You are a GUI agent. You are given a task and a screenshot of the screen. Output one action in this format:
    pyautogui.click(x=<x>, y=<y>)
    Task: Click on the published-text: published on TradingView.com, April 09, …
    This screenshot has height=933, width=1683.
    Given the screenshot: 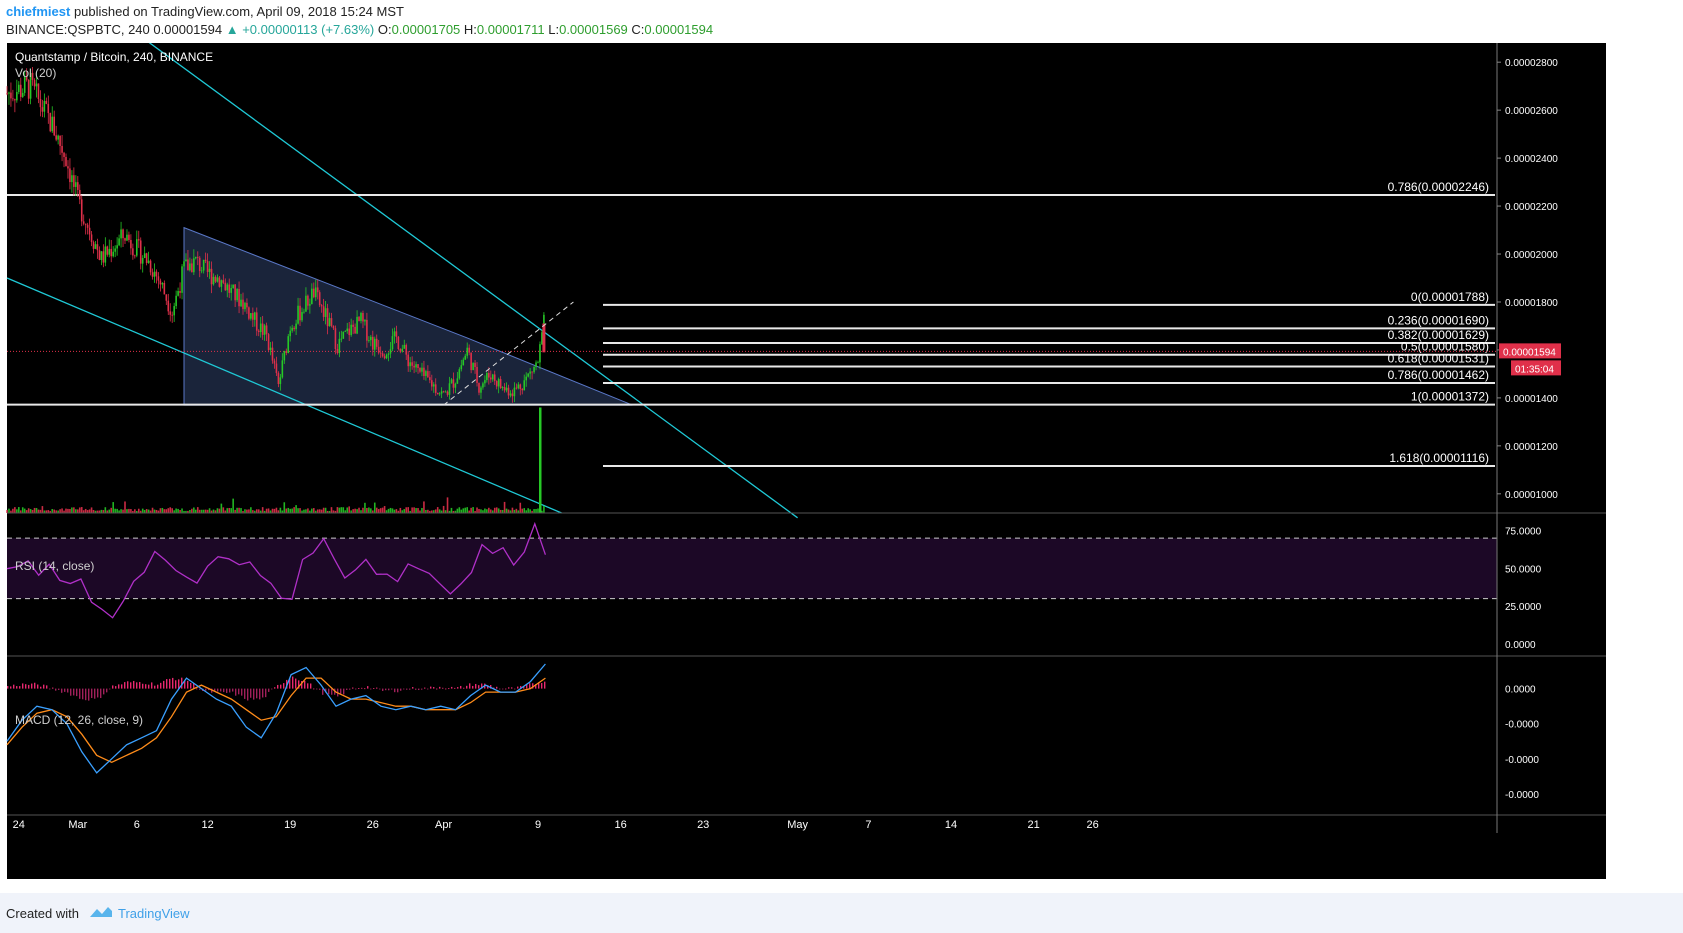 What is the action you would take?
    pyautogui.click(x=238, y=11)
    